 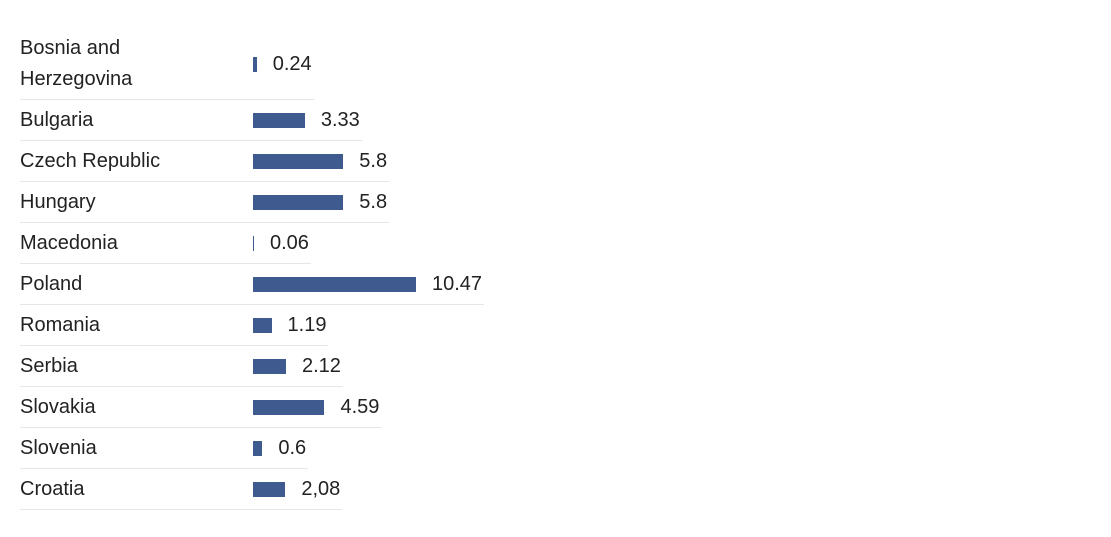 What do you see at coordinates (76, 63) in the screenshot?
I see `category-label: Bosnia and Herzegovina` at bounding box center [76, 63].